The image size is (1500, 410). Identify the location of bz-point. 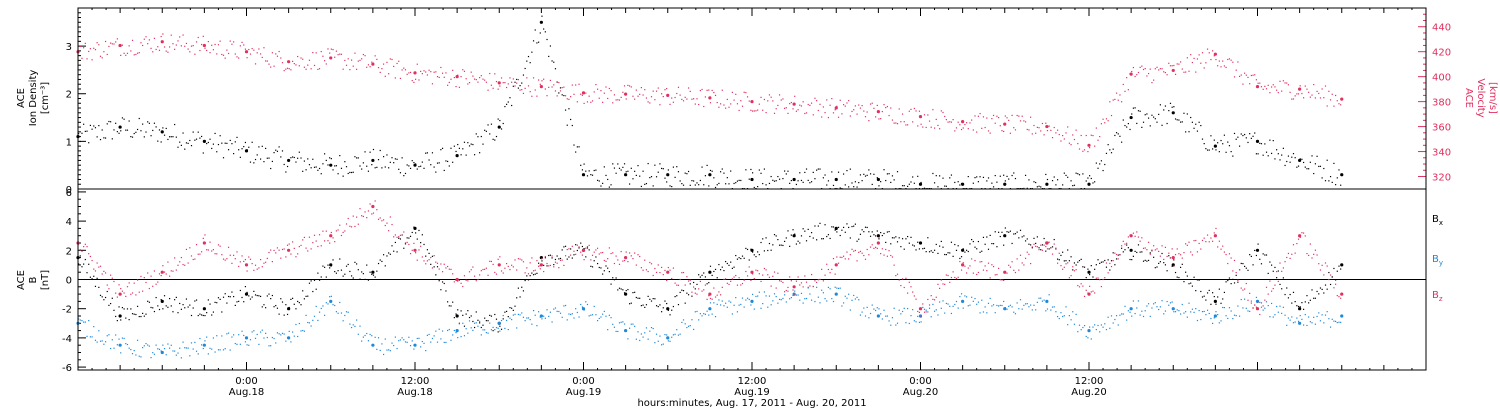
(878, 243).